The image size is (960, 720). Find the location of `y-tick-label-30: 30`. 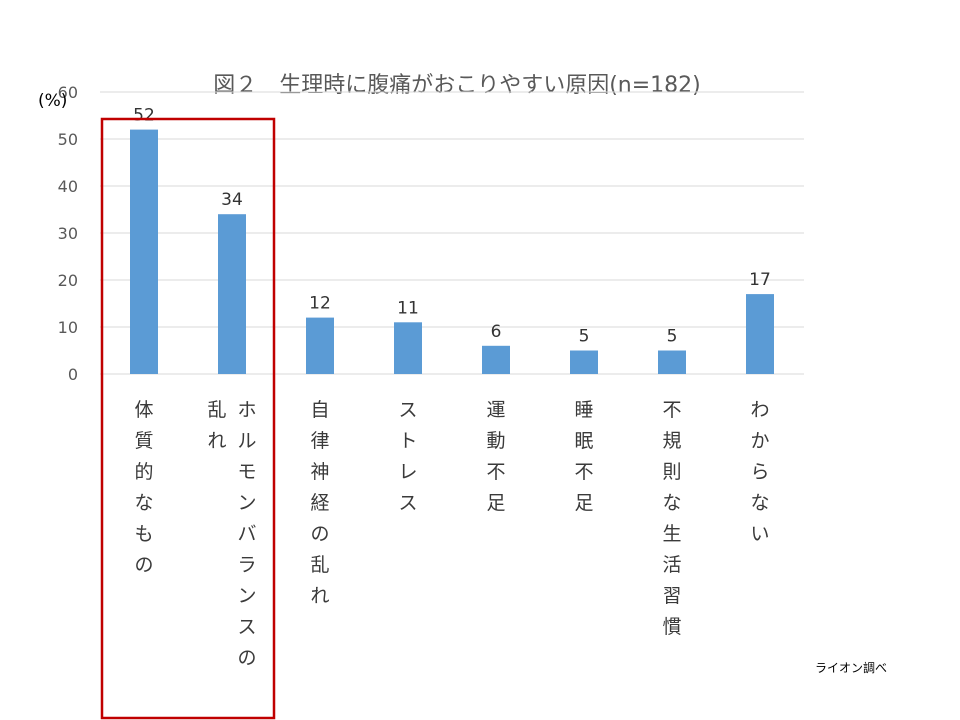

y-tick-label-30: 30 is located at coordinates (68, 233).